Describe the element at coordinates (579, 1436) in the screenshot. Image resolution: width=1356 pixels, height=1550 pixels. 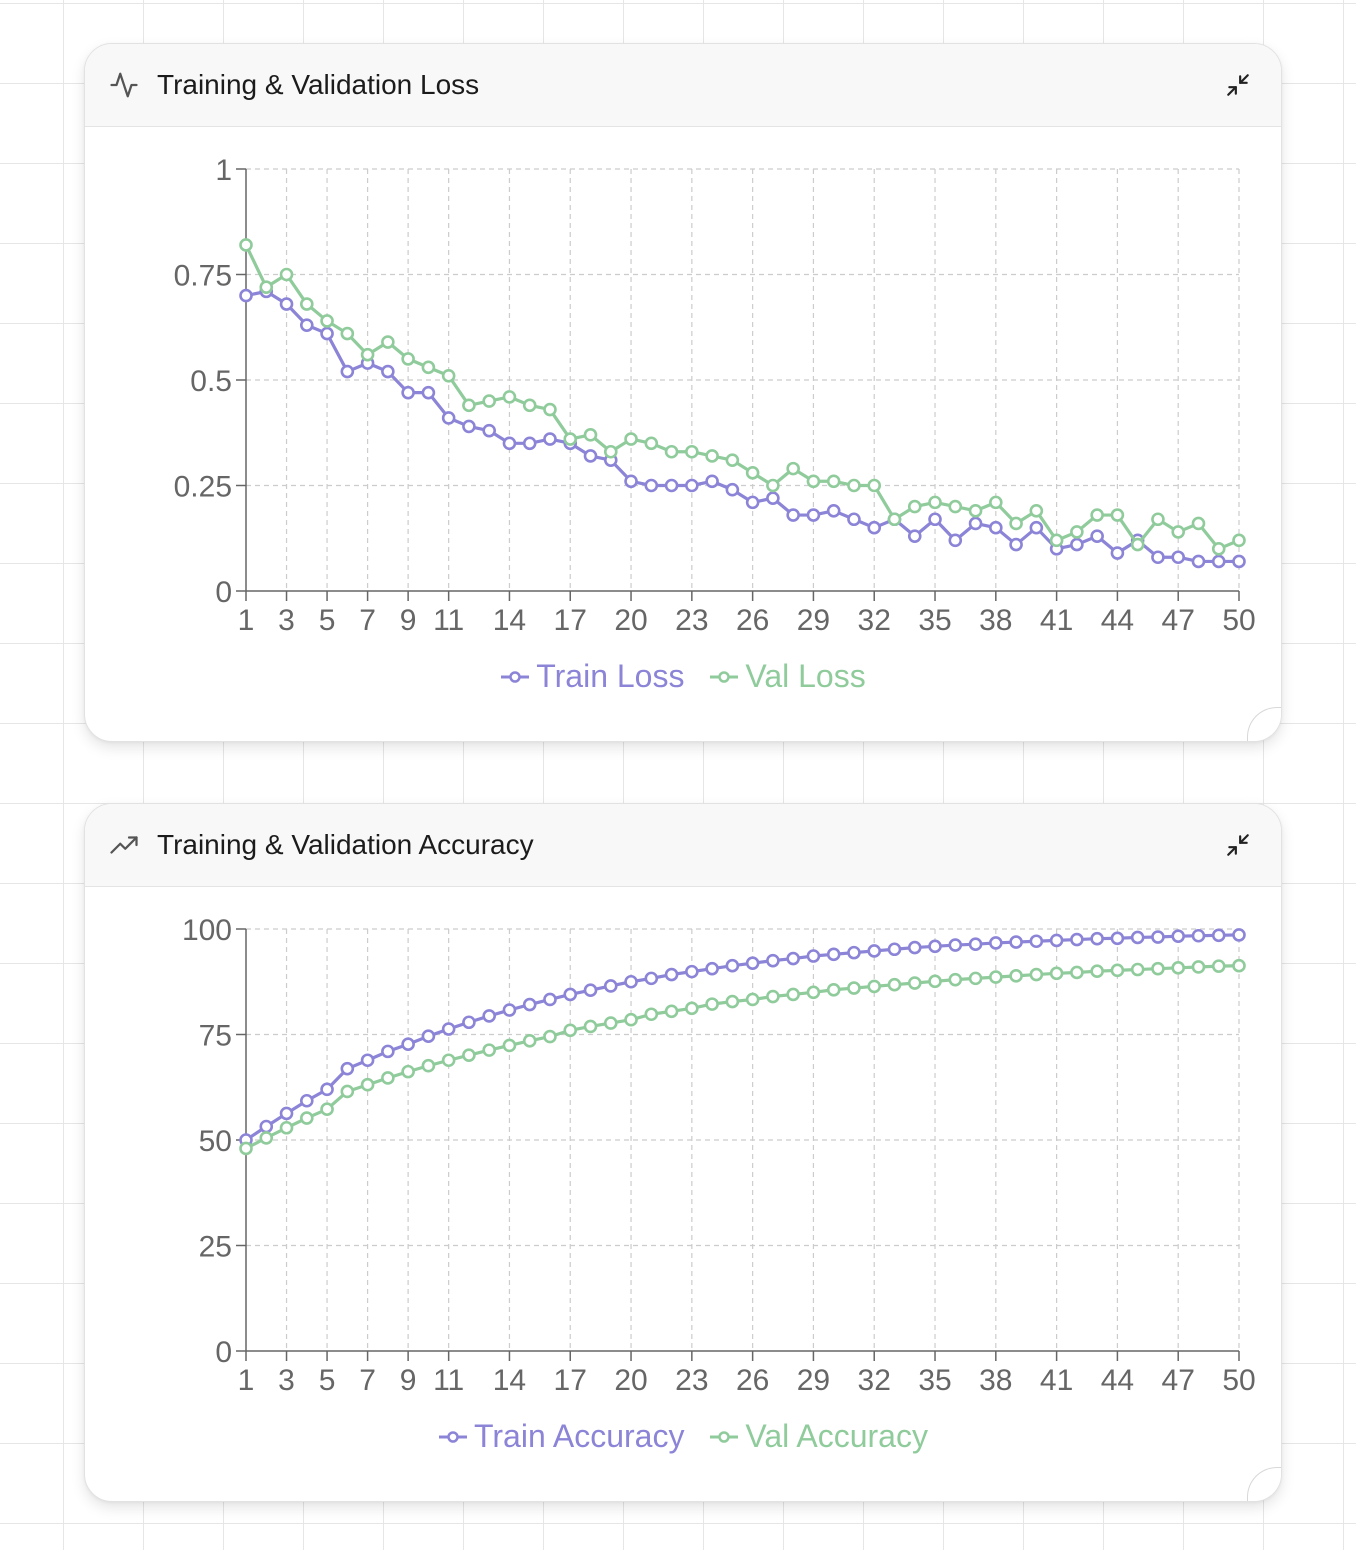
I see `legend-label: Train Accuracy` at that location.